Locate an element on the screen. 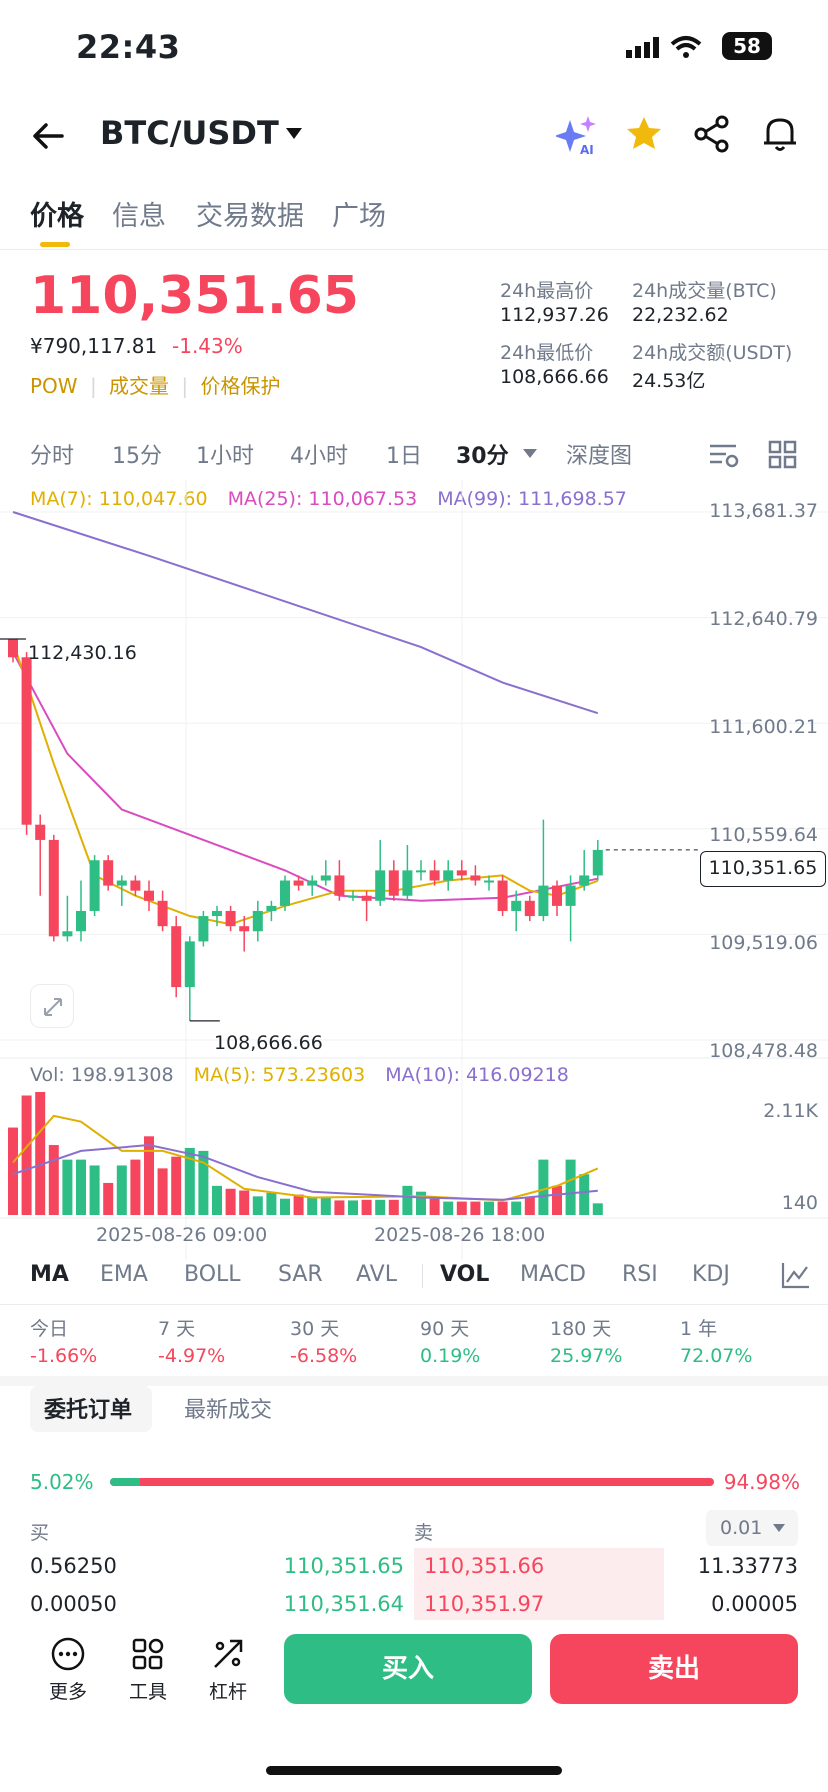 The width and height of the screenshot is (828, 1792). interval-line: 分时 is located at coordinates (52, 456).